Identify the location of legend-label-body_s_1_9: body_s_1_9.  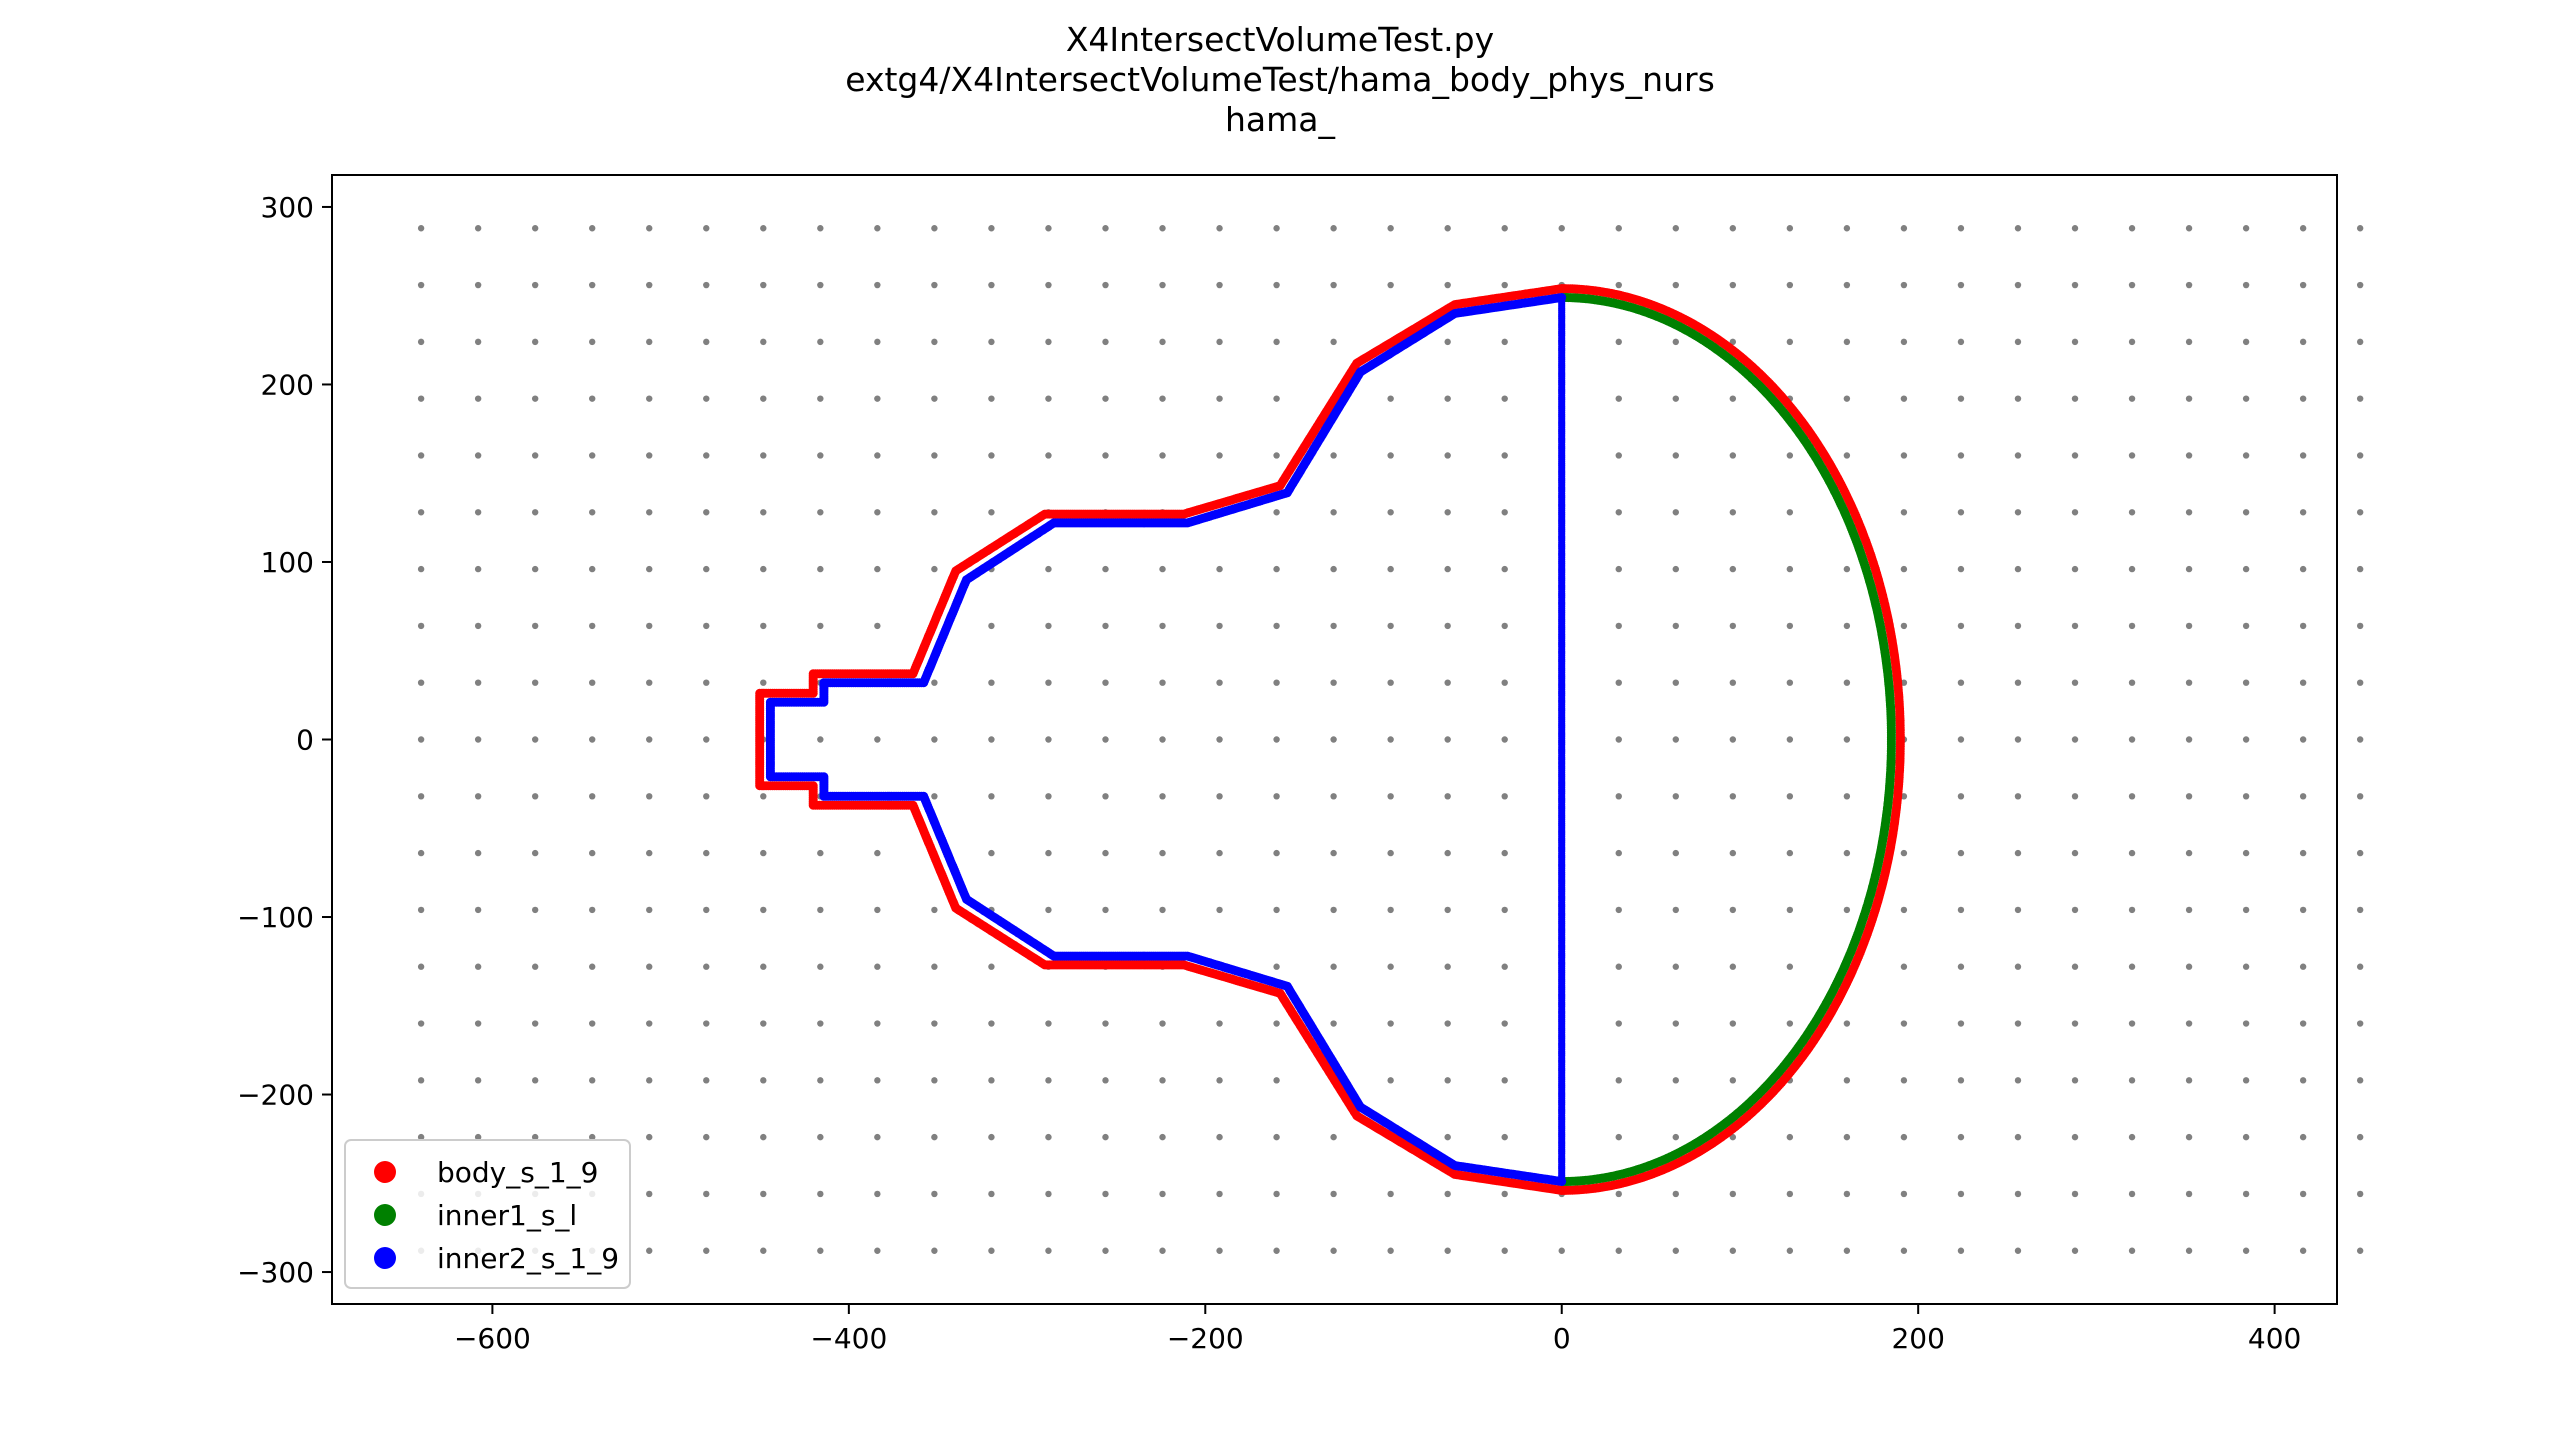
(517, 1172).